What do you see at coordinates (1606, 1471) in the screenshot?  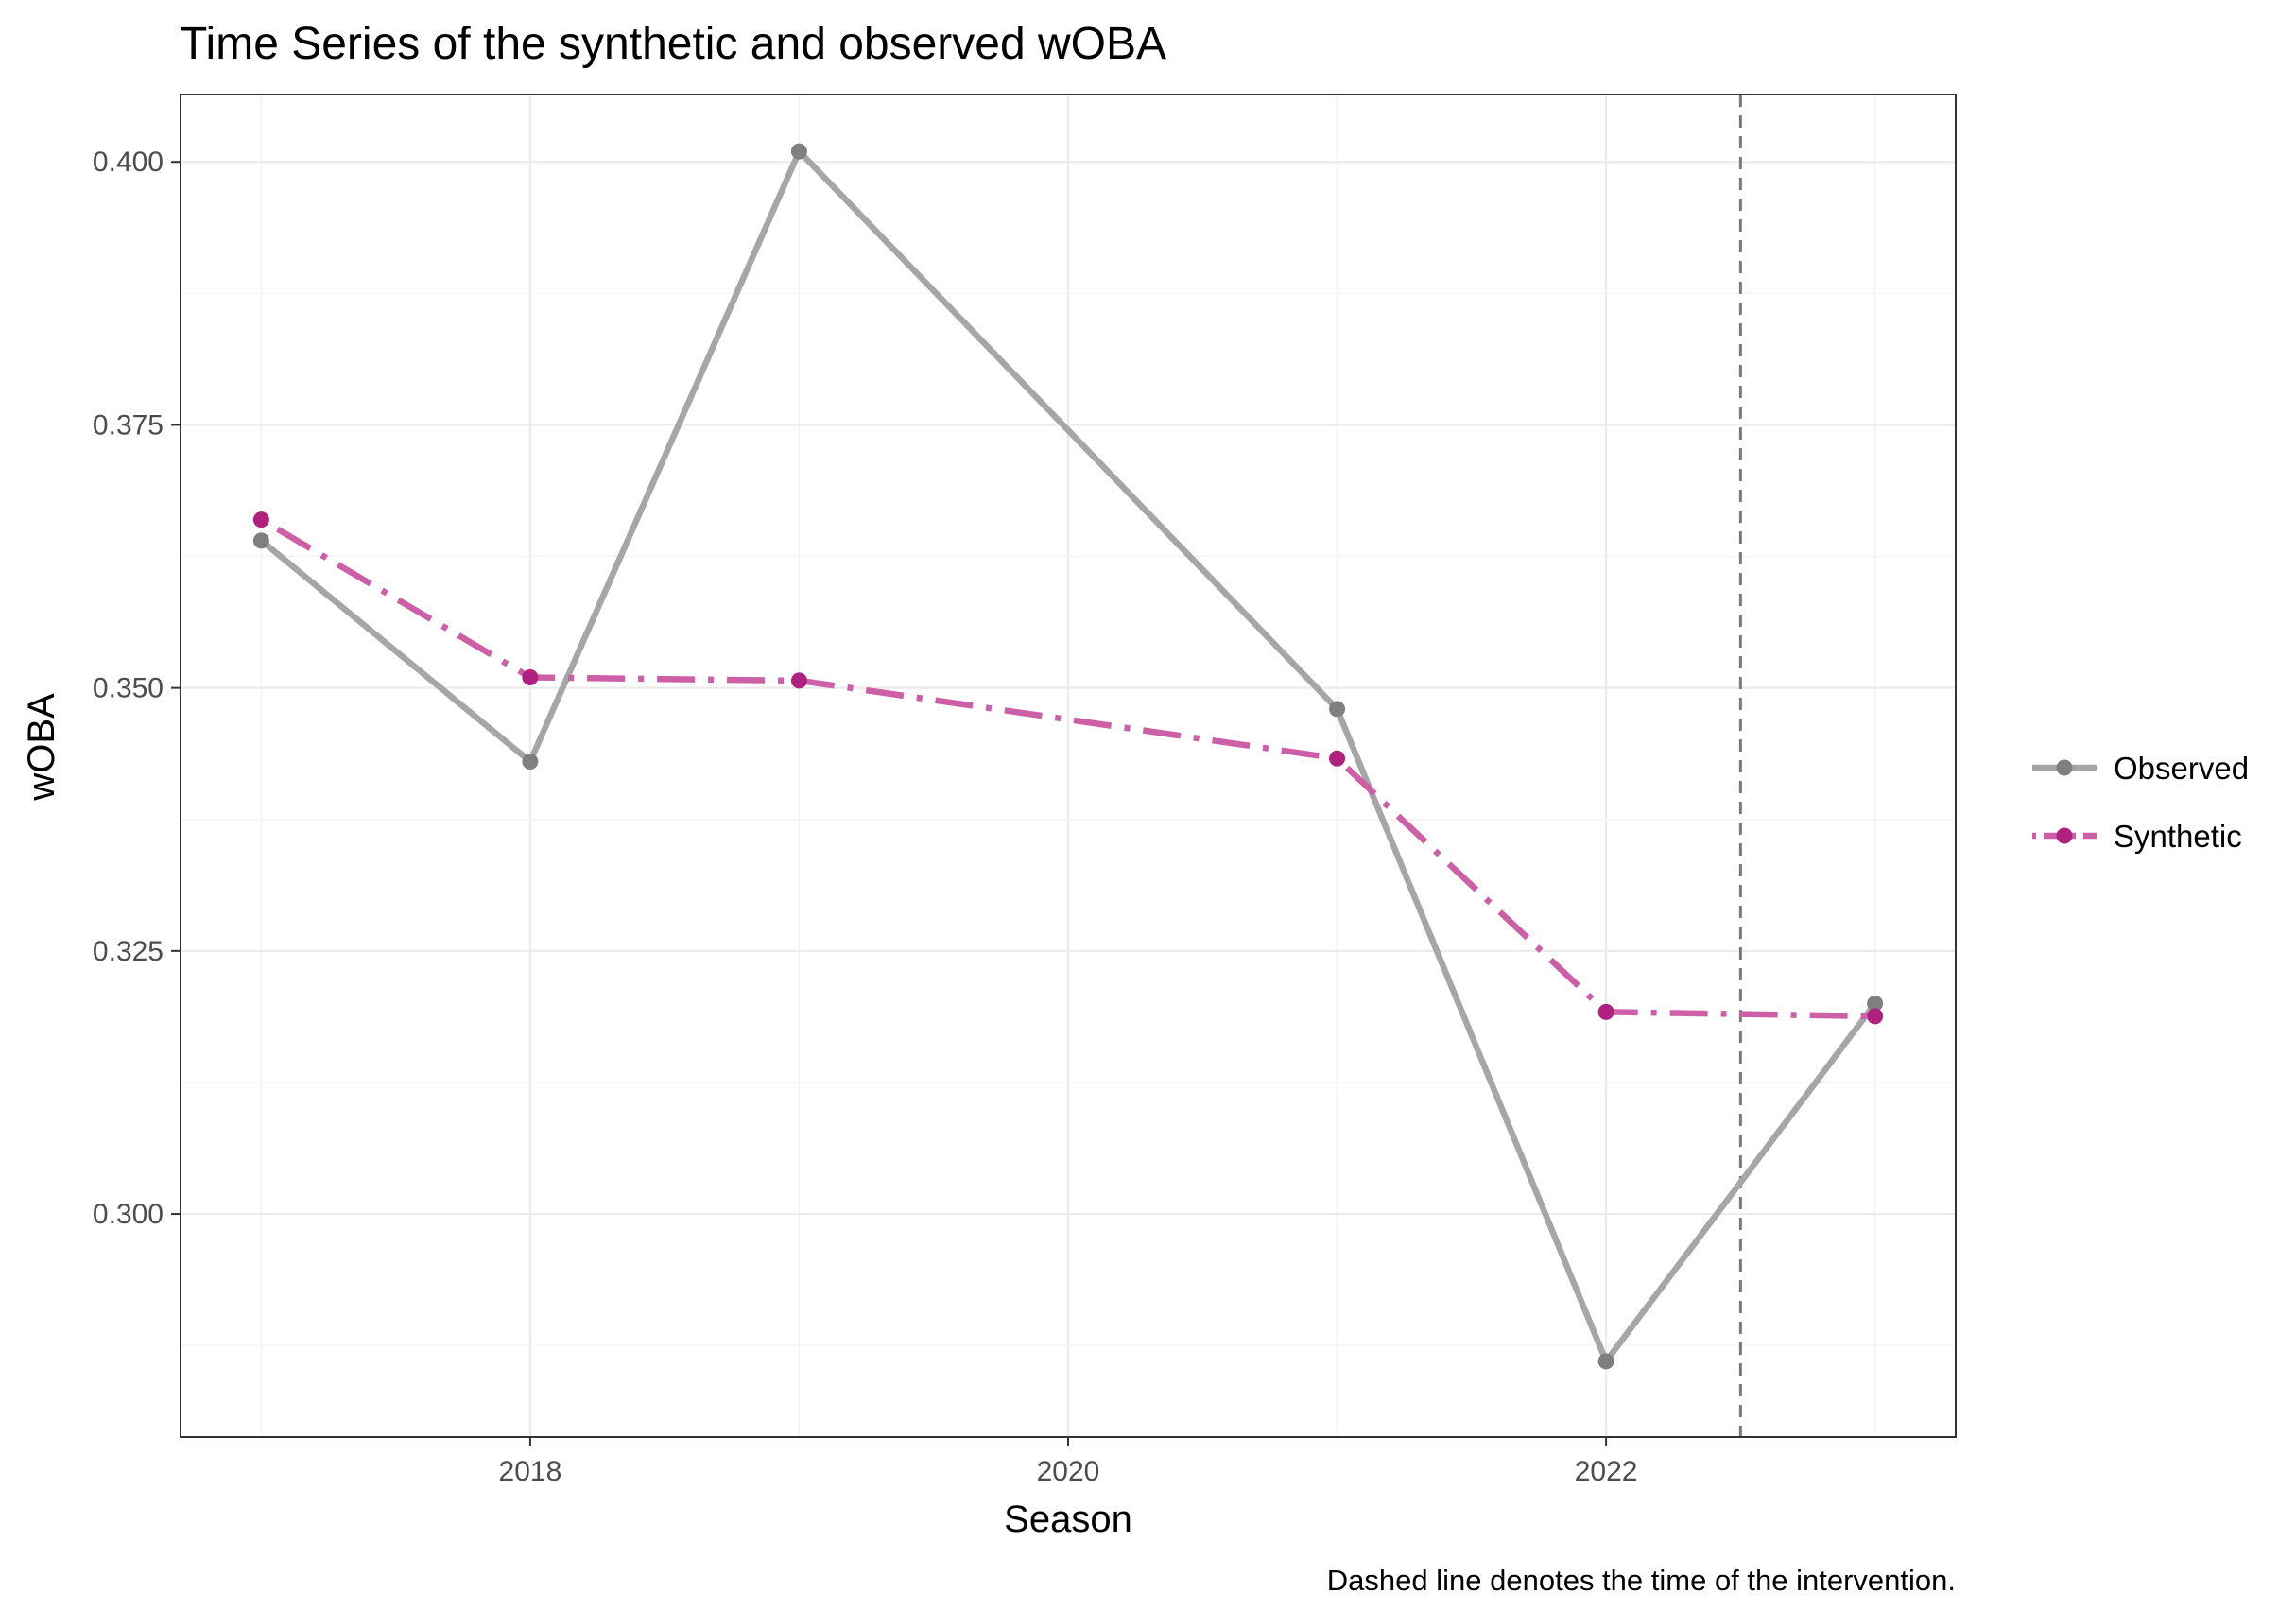 I see `x-tick-label: 2022` at bounding box center [1606, 1471].